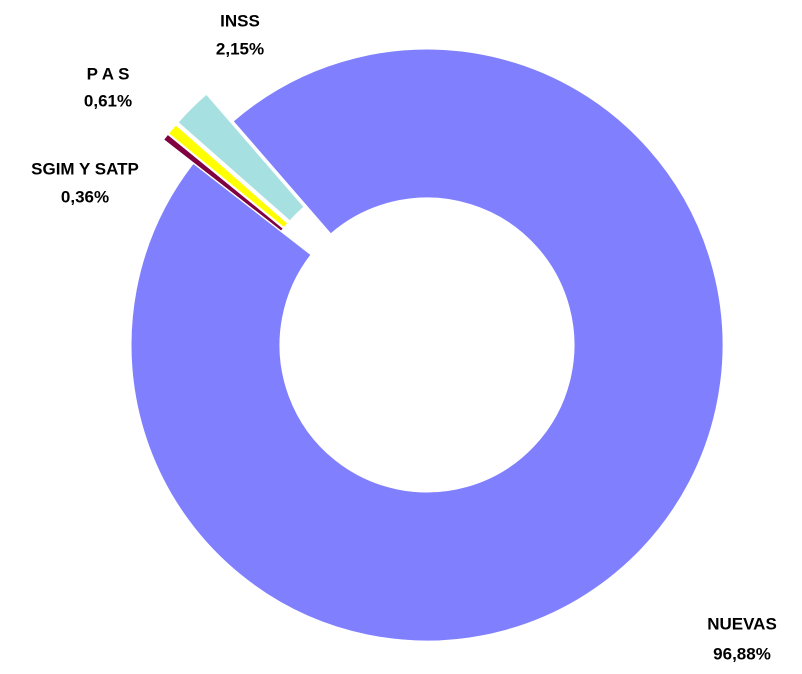  Describe the element at coordinates (108, 73) in the screenshot. I see `slice-label: P A S` at that location.